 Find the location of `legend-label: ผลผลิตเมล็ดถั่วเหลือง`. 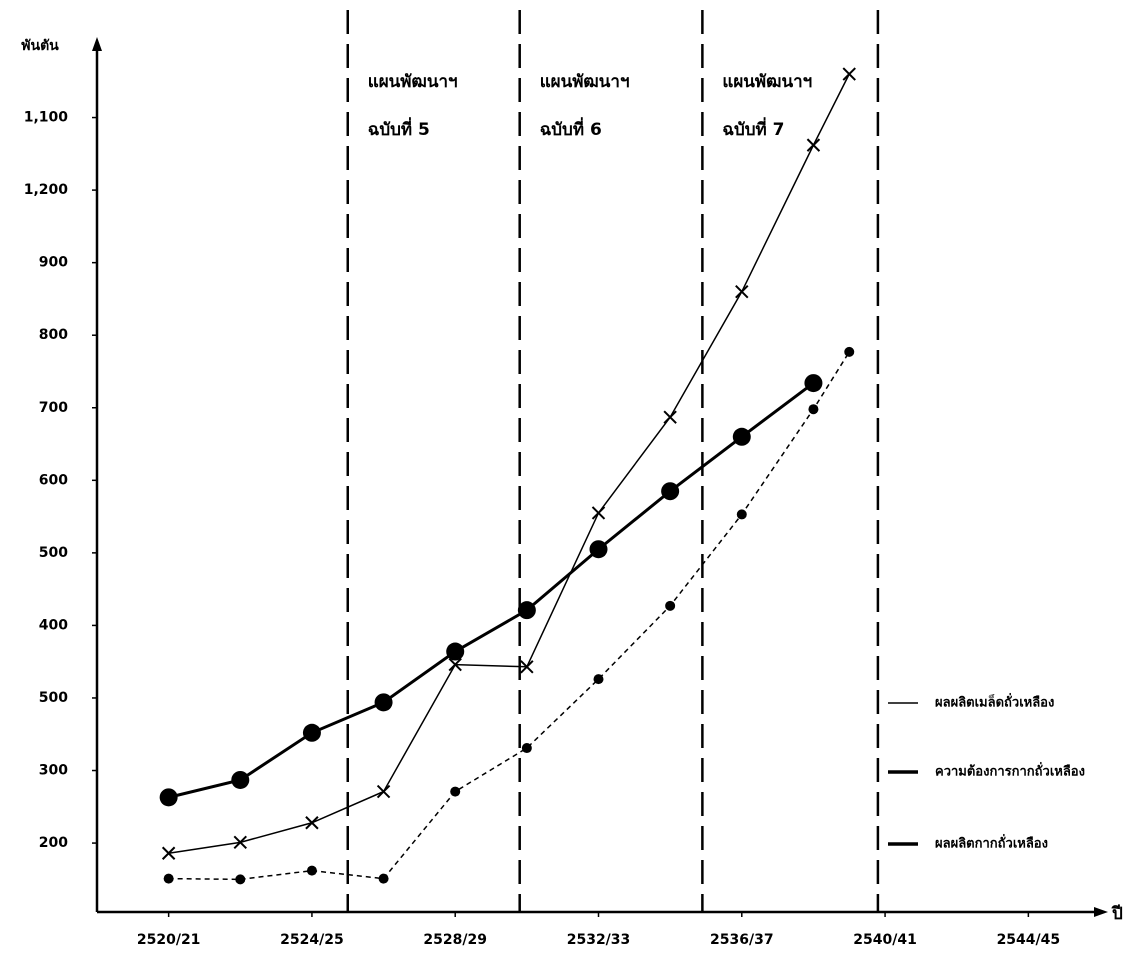

legend-label: ผลผลิตเมล็ดถั่วเหลือง is located at coordinates (994, 702).